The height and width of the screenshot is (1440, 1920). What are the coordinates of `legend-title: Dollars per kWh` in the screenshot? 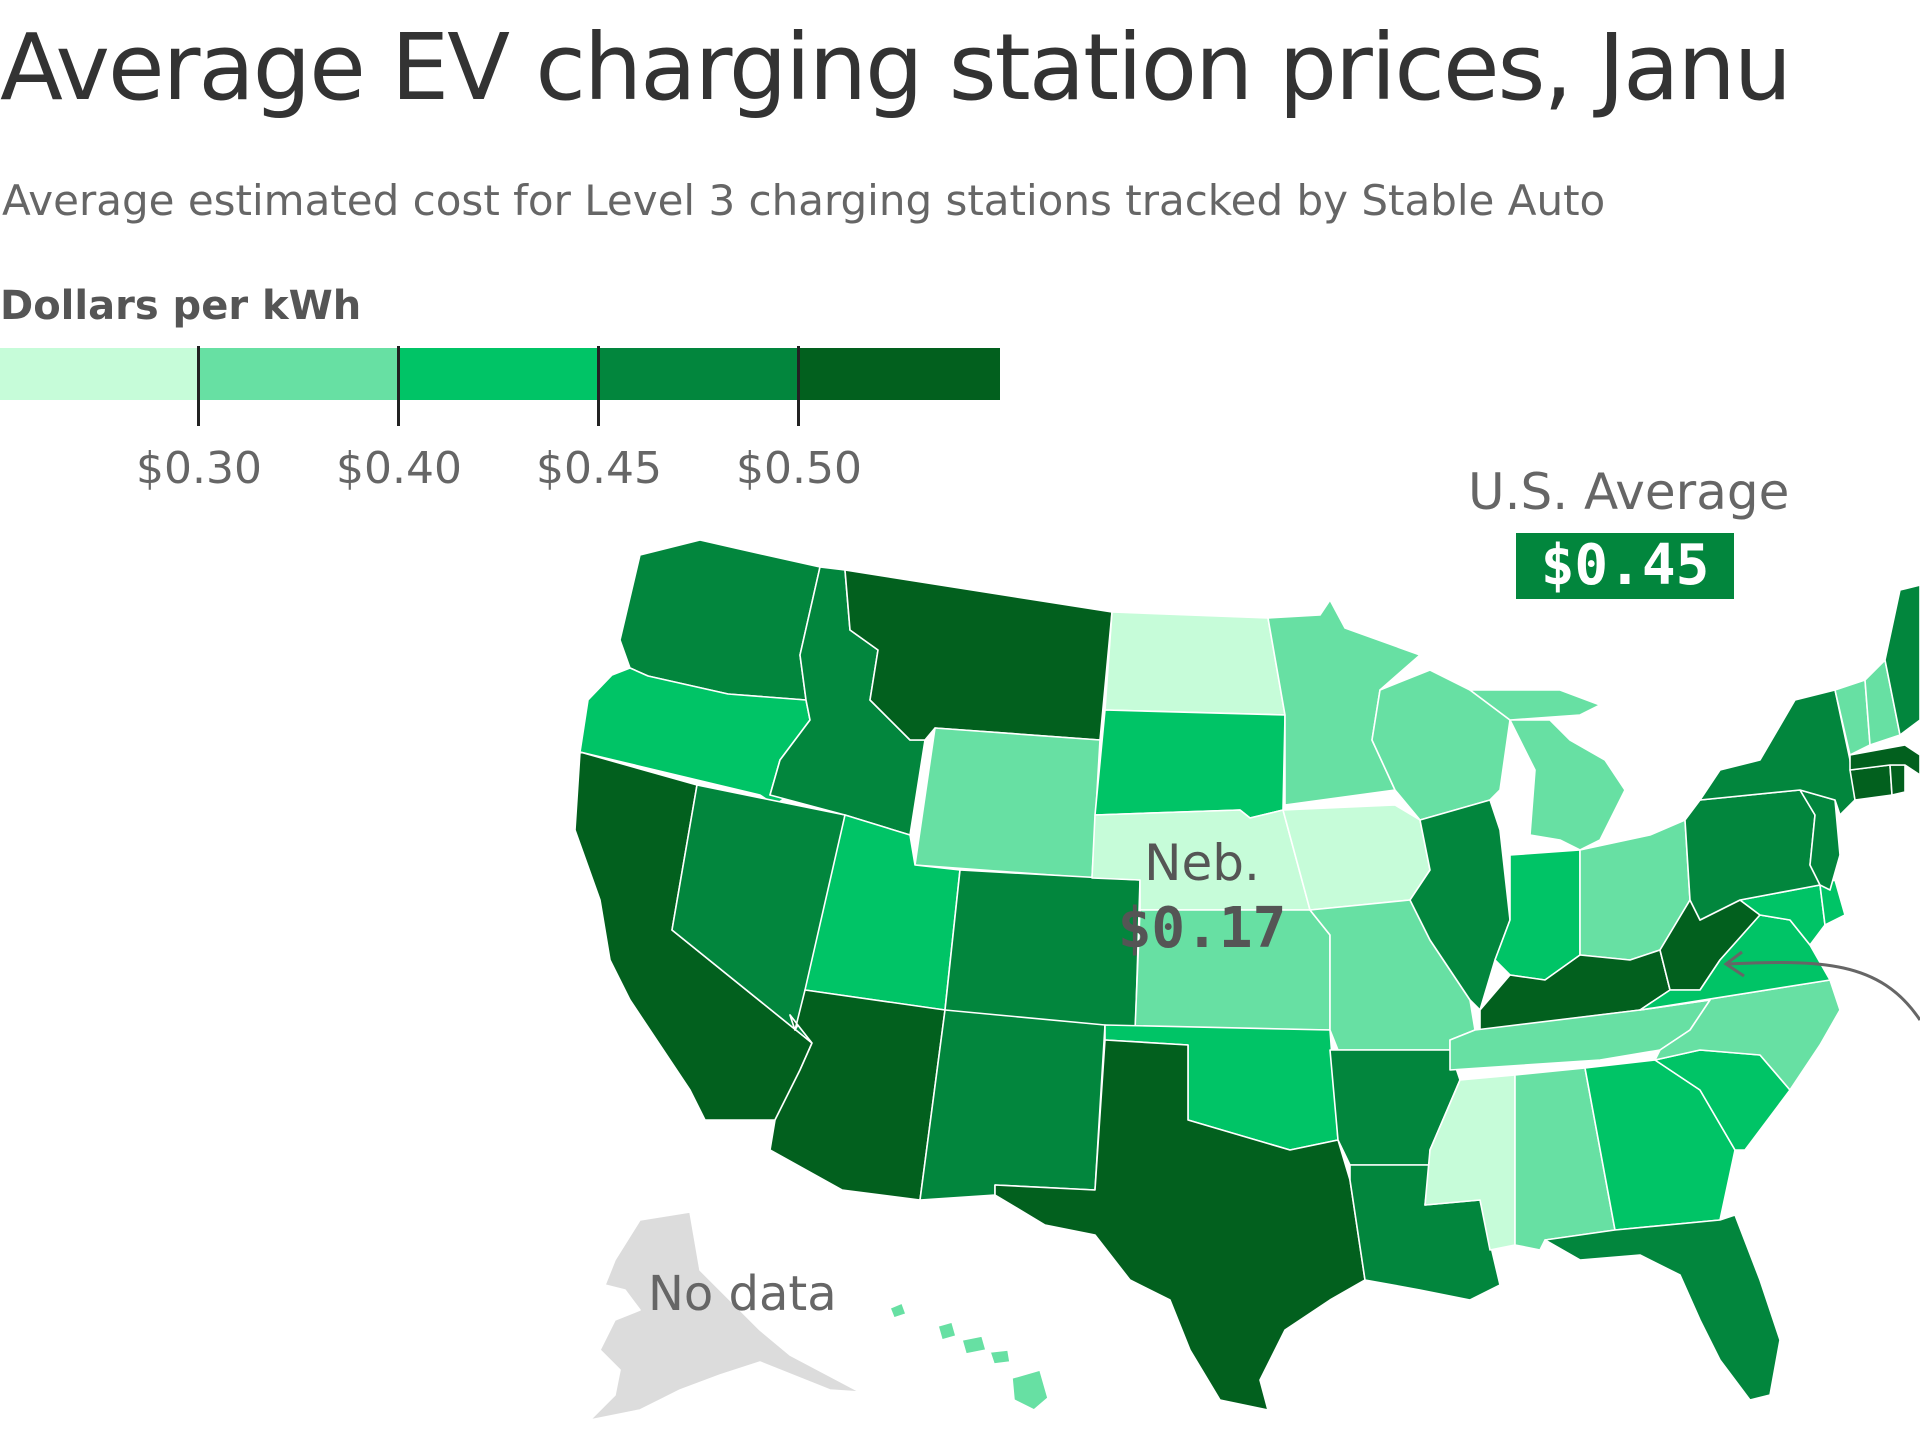 It's located at (181, 306).